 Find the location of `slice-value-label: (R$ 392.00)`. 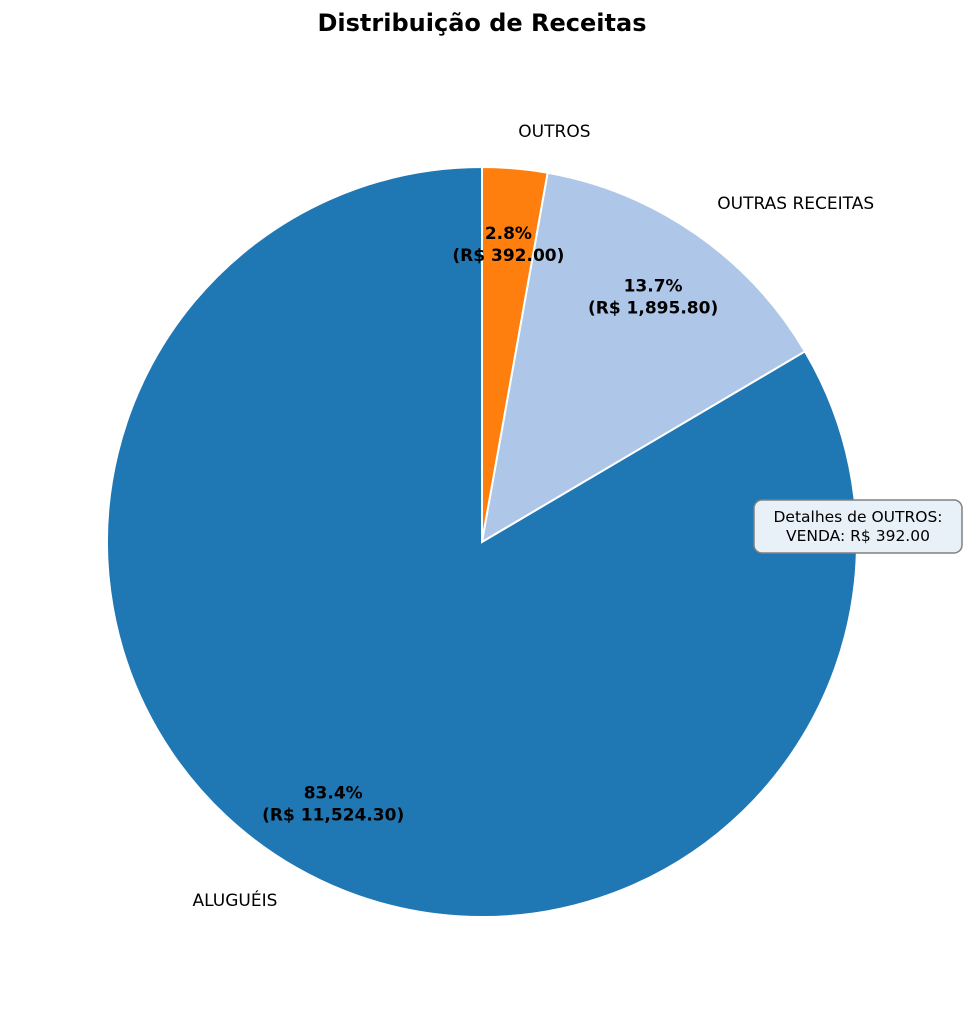

slice-value-label: (R$ 392.00) is located at coordinates (508, 256).